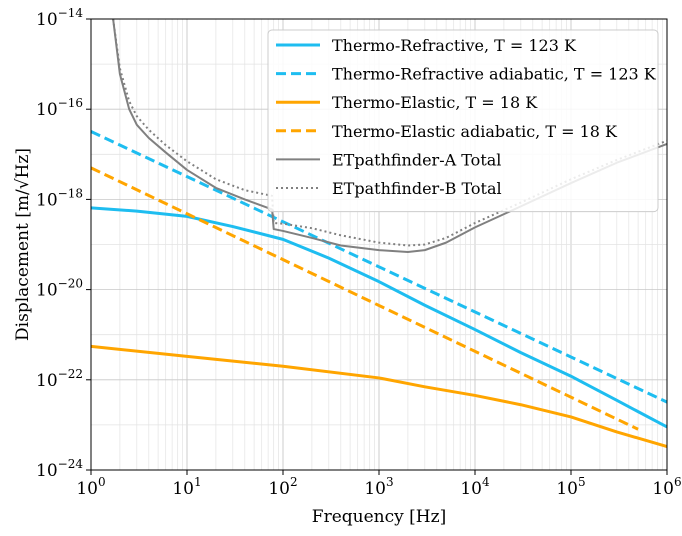 The width and height of the screenshot is (682, 536). What do you see at coordinates (23, 244) in the screenshot?
I see `y-axis-label: Displacement [m/√Hz]` at bounding box center [23, 244].